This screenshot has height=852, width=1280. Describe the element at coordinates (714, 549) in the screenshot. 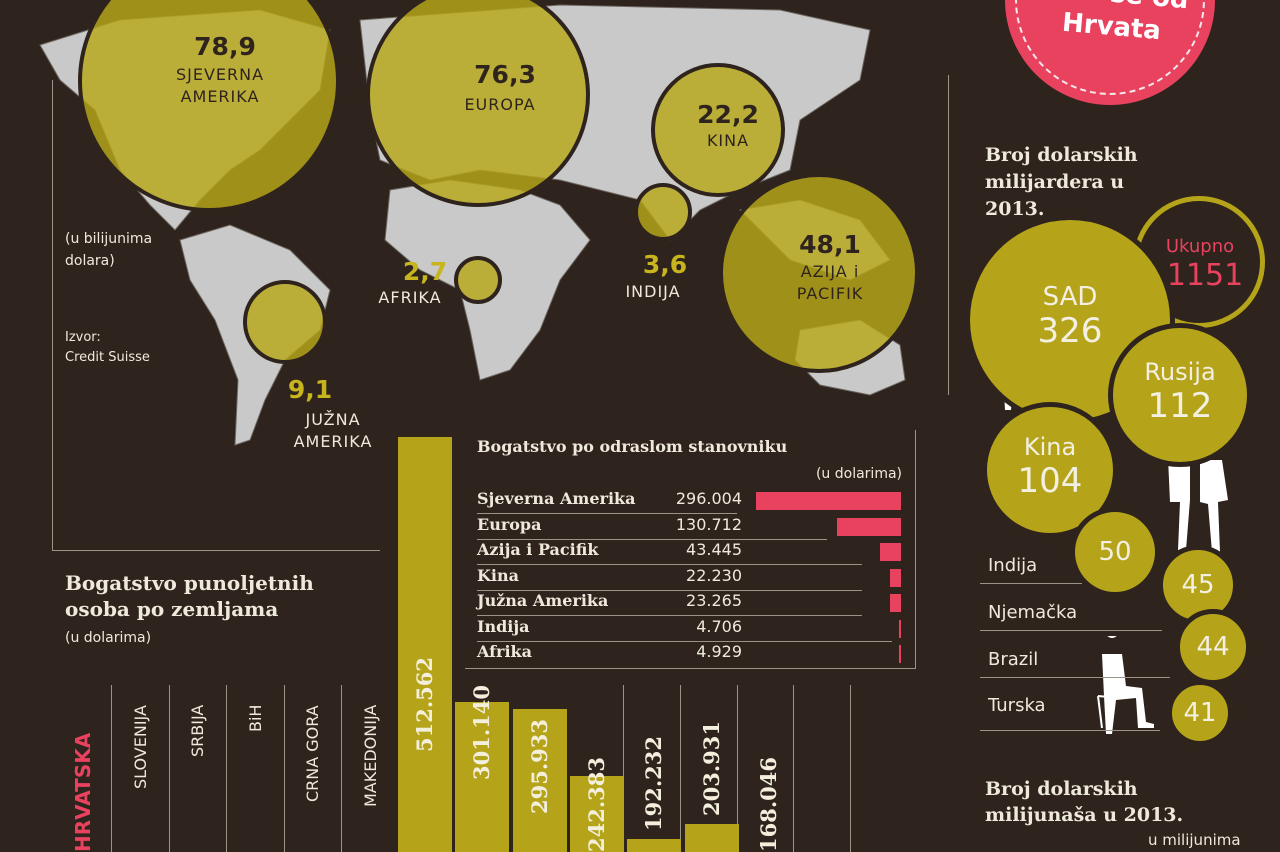

I see `table-row-value: 43.445` at that location.